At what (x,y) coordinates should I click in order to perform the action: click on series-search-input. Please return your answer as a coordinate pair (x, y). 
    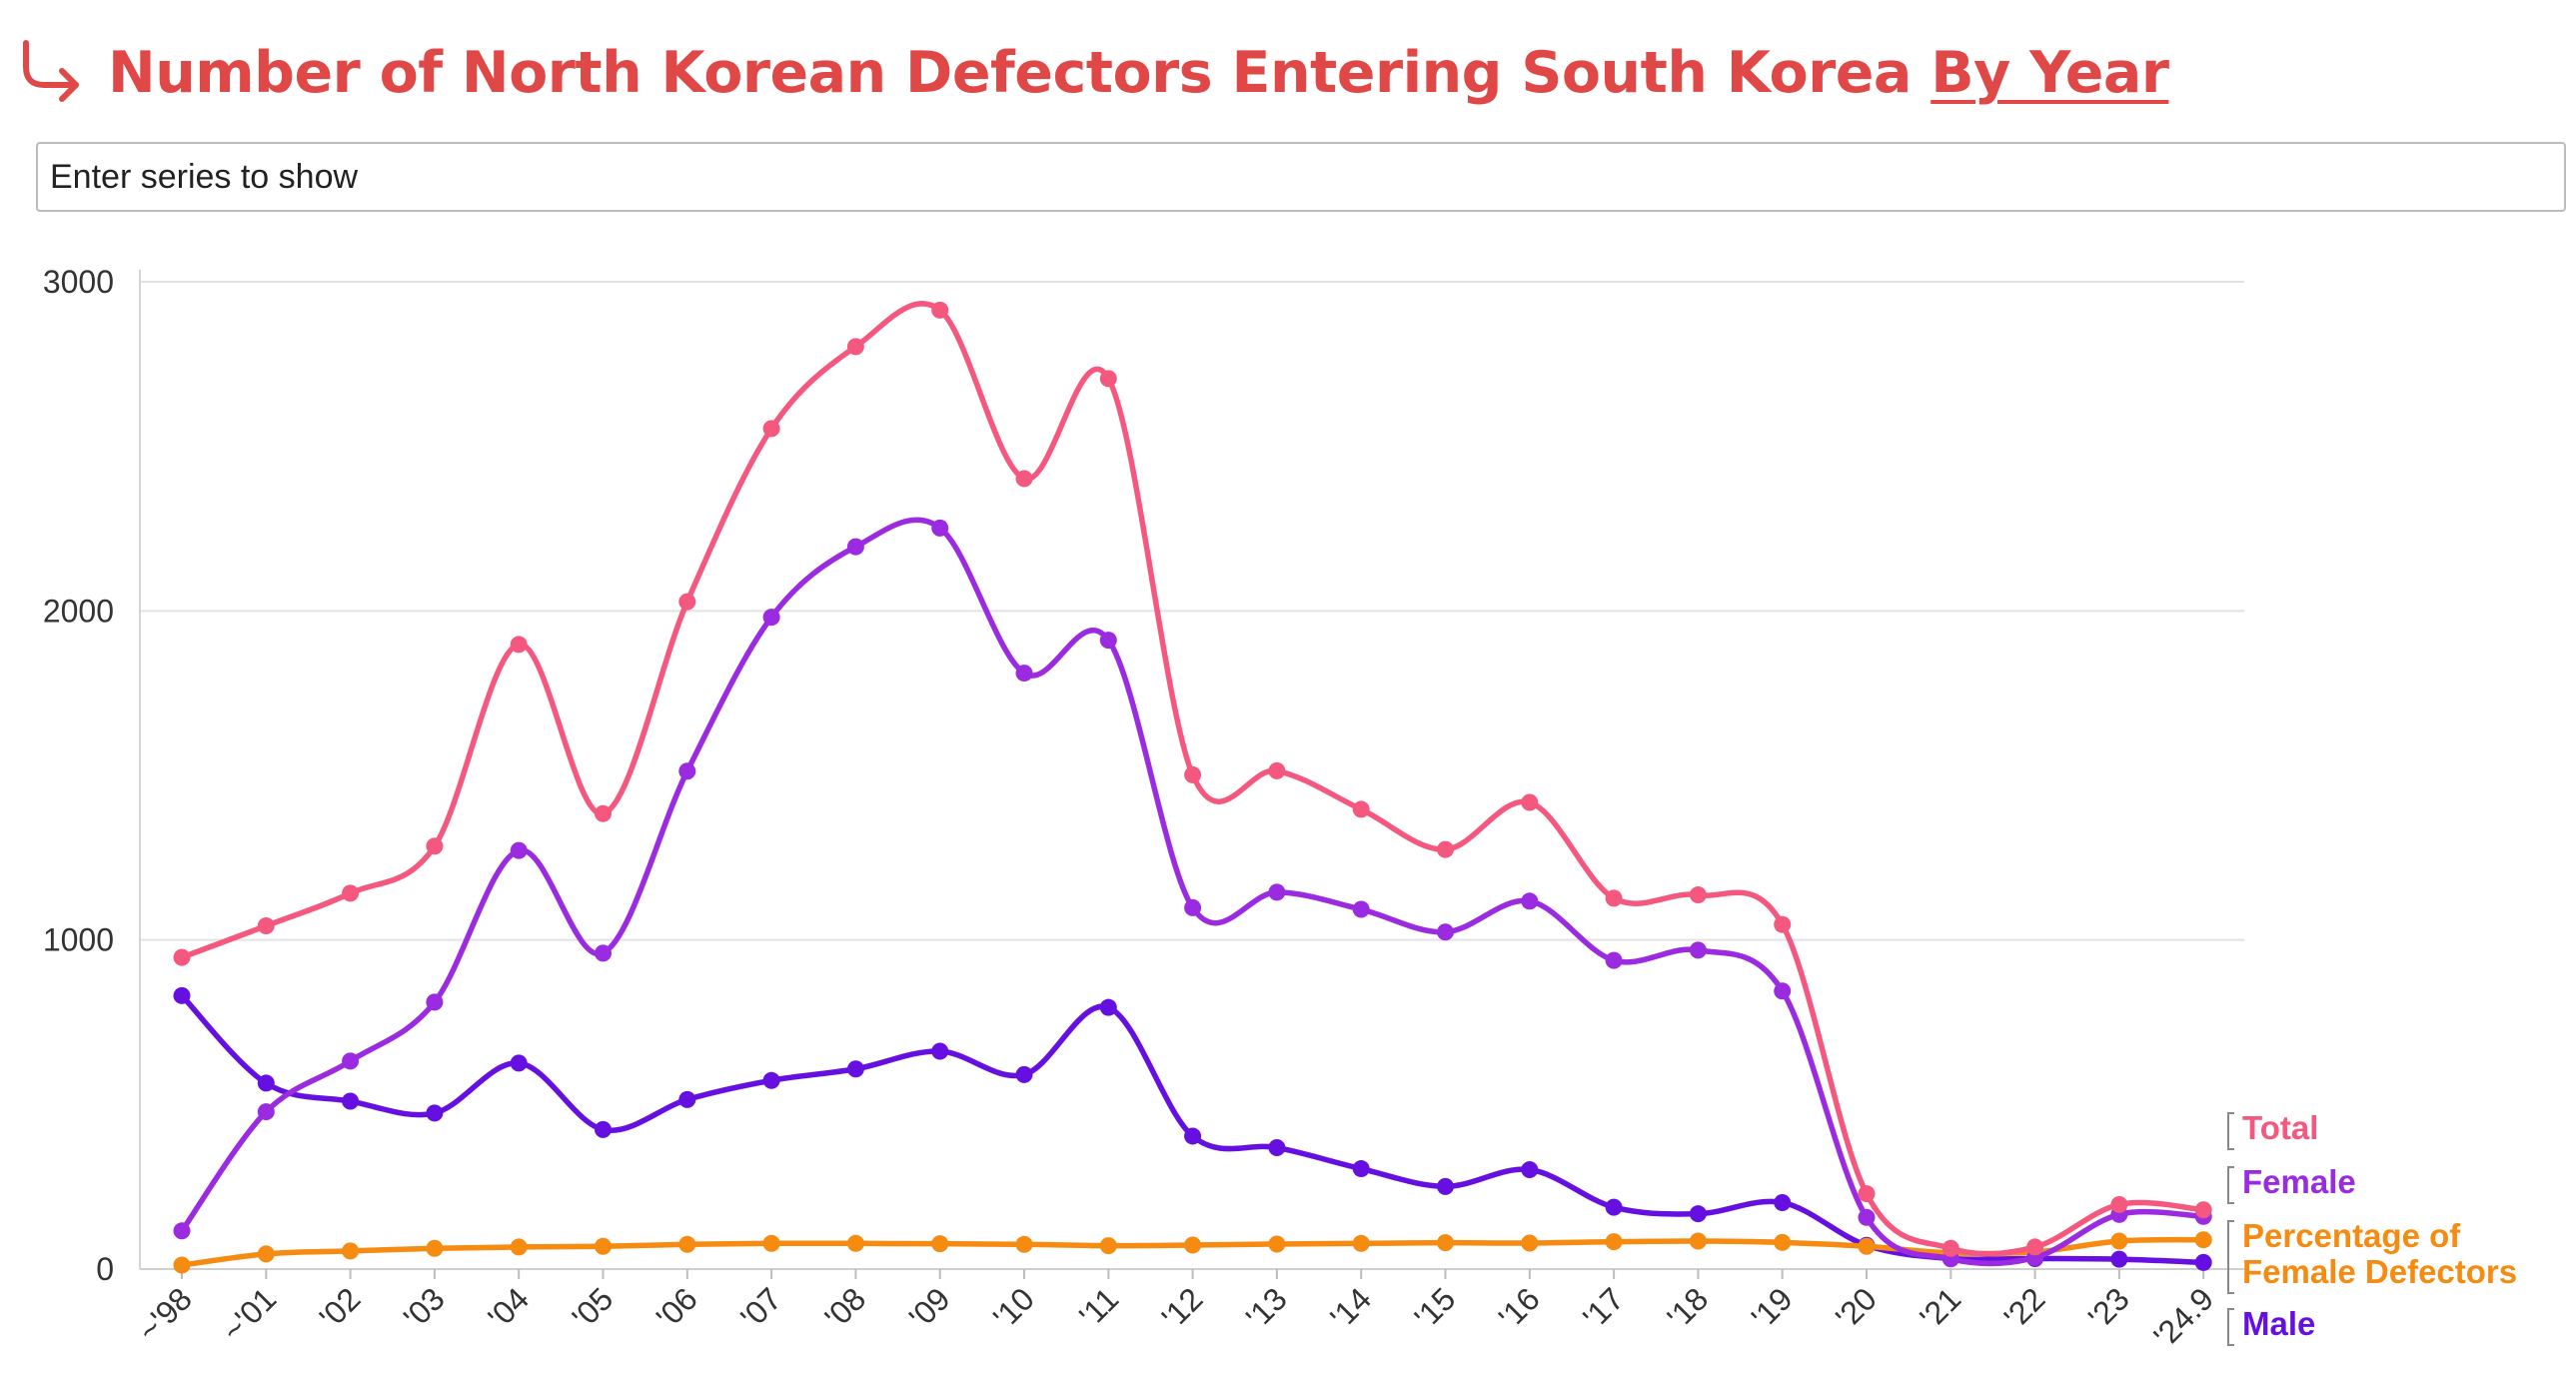
    Looking at the image, I should click on (1301, 177).